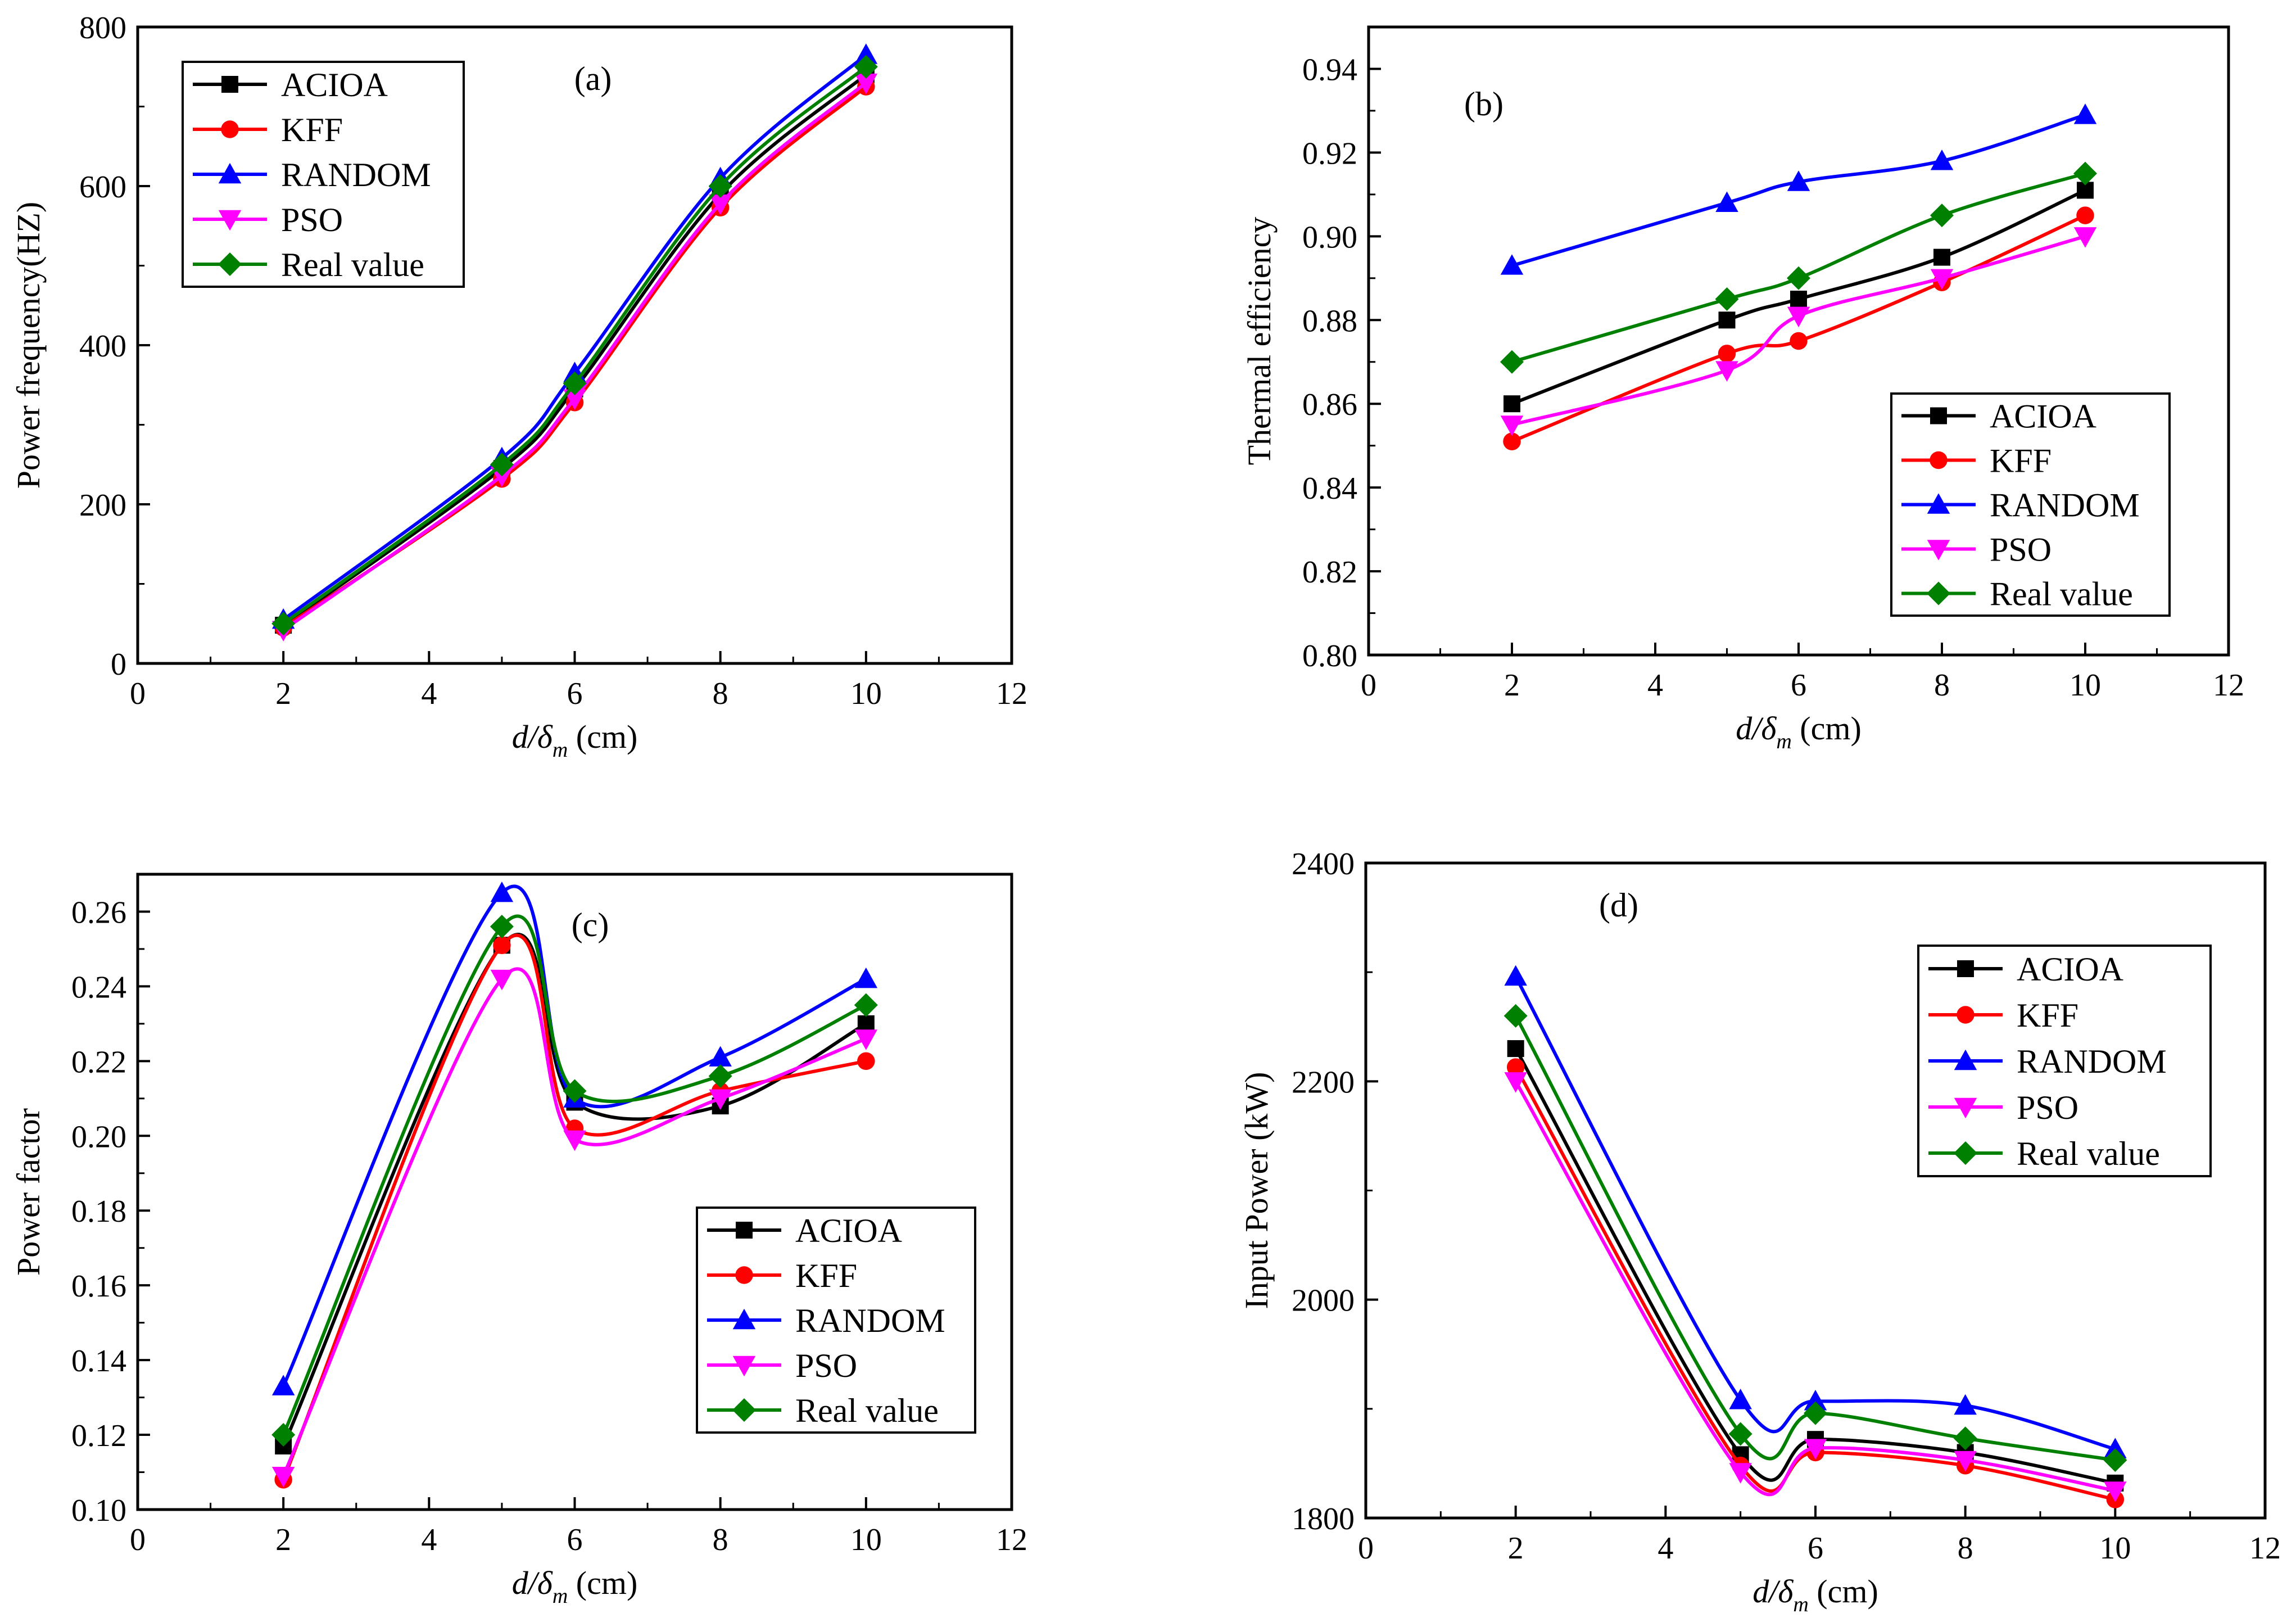  What do you see at coordinates (98, 988) in the screenshot?
I see `y-tick-label: 0.24` at bounding box center [98, 988].